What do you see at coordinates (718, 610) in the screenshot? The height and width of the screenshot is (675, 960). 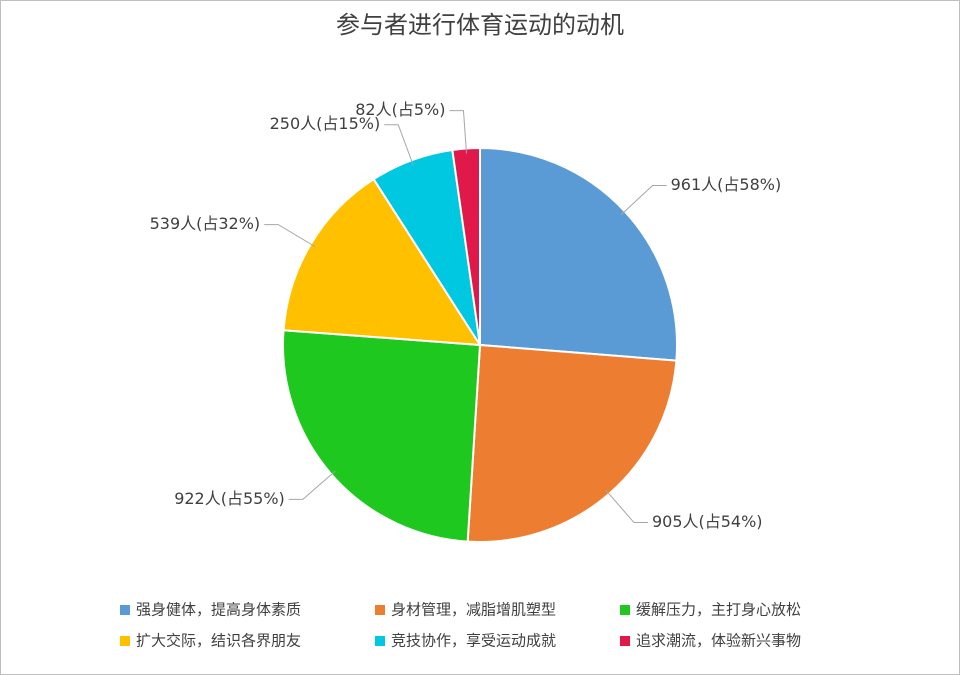 I see `legend-label: 缓解压力，主打身心放松` at bounding box center [718, 610].